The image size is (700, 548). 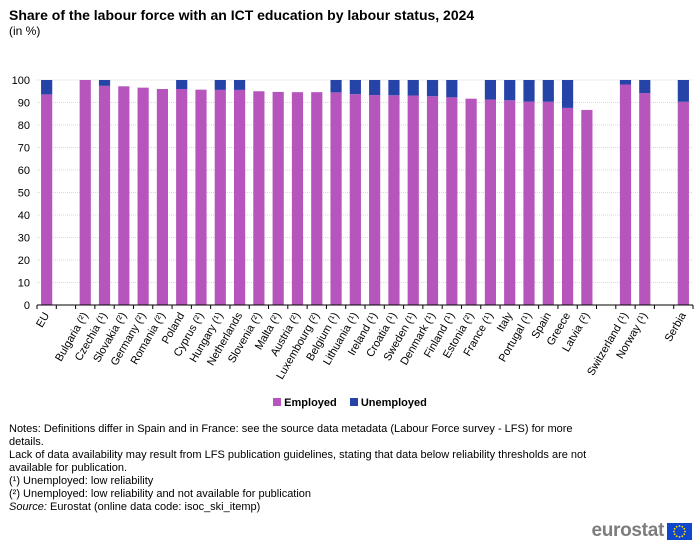 I want to click on y-tick-label: 100, so click(x=21, y=81).